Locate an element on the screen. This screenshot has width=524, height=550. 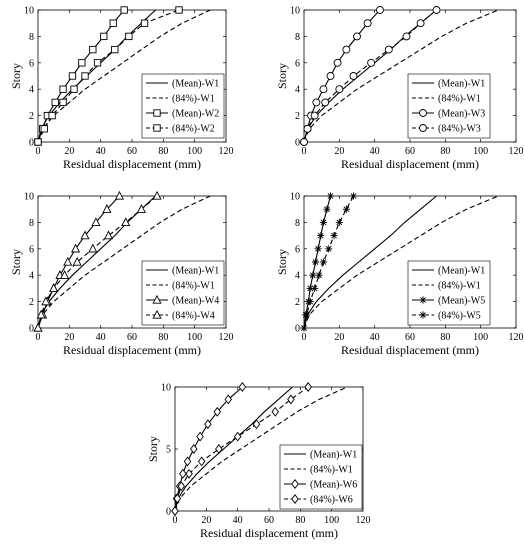
x-tick-label: 80 is located at coordinates (445, 337).